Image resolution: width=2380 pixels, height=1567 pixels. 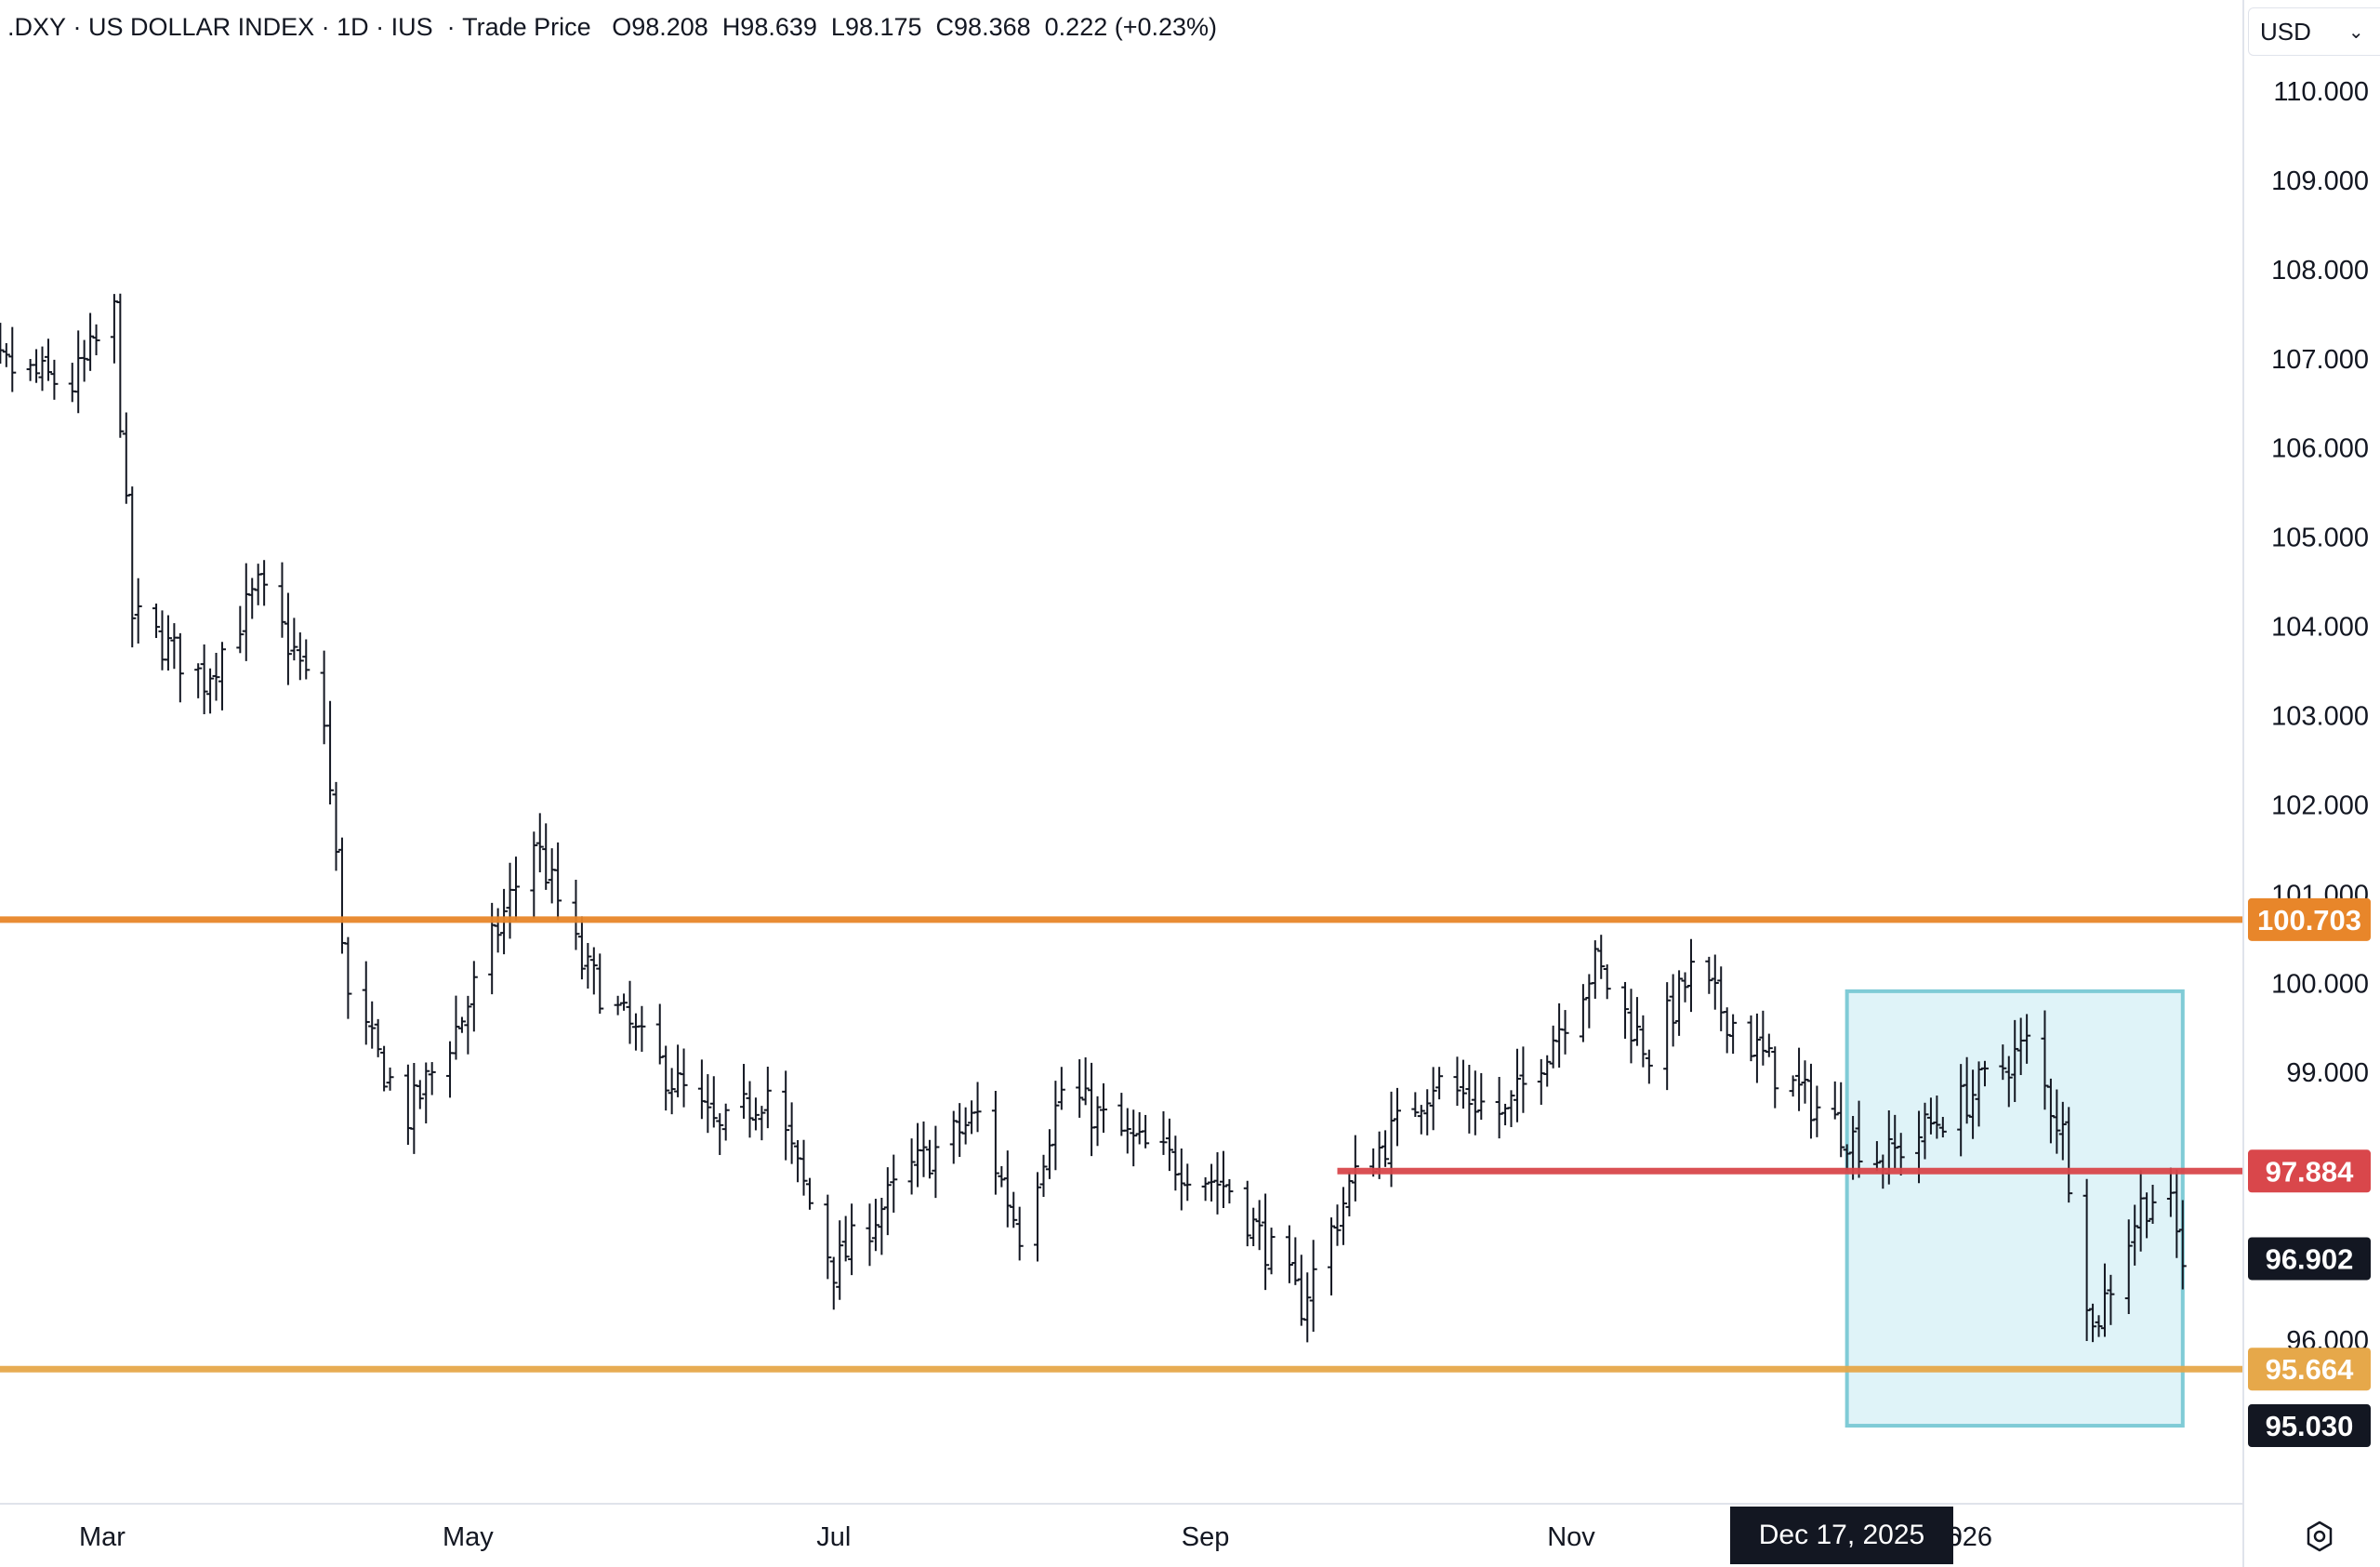 What do you see at coordinates (201, 27) in the screenshot?
I see `symbol-name: US DOLLAR INDEX` at bounding box center [201, 27].